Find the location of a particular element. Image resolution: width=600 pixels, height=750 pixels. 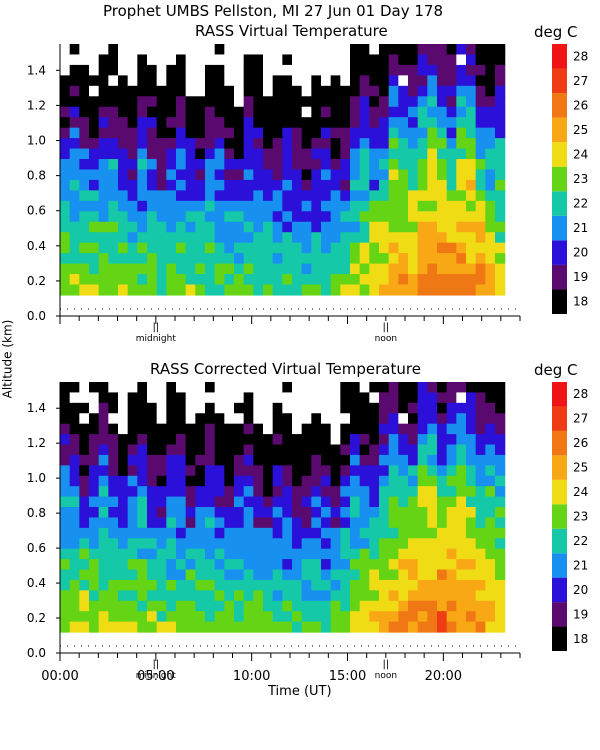

colorbar-tick-label: 24 is located at coordinates (580, 492).